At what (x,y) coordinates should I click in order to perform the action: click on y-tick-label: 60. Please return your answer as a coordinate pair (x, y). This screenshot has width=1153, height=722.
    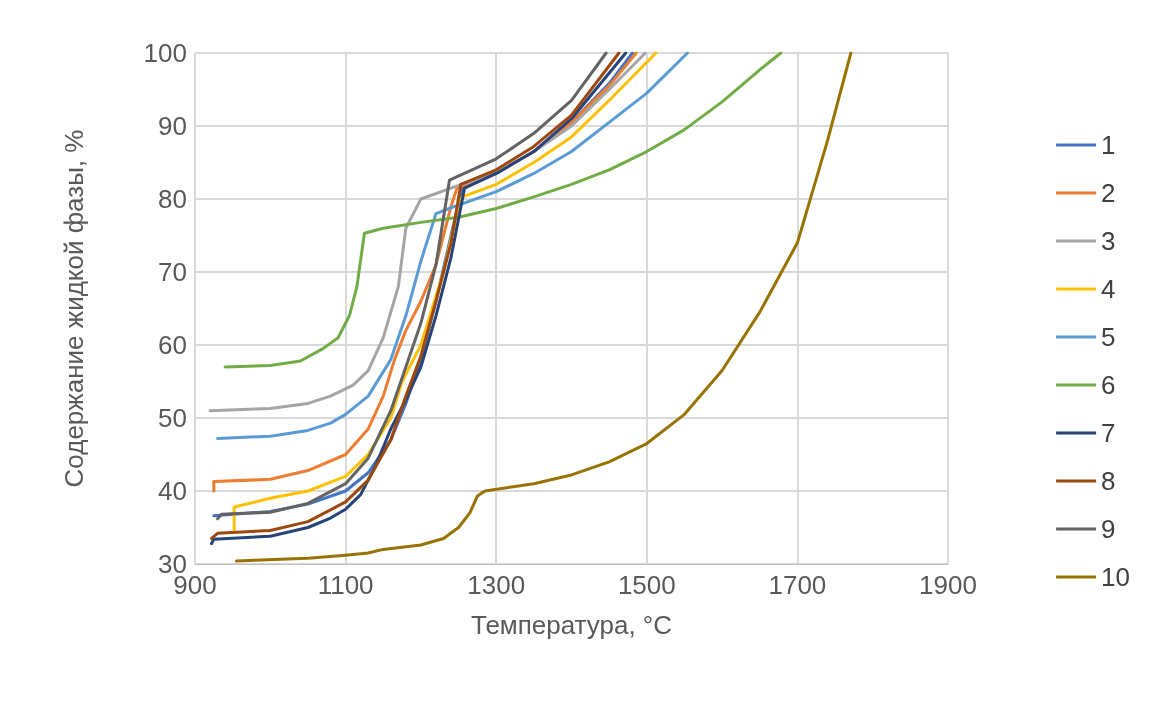
    Looking at the image, I should click on (172, 345).